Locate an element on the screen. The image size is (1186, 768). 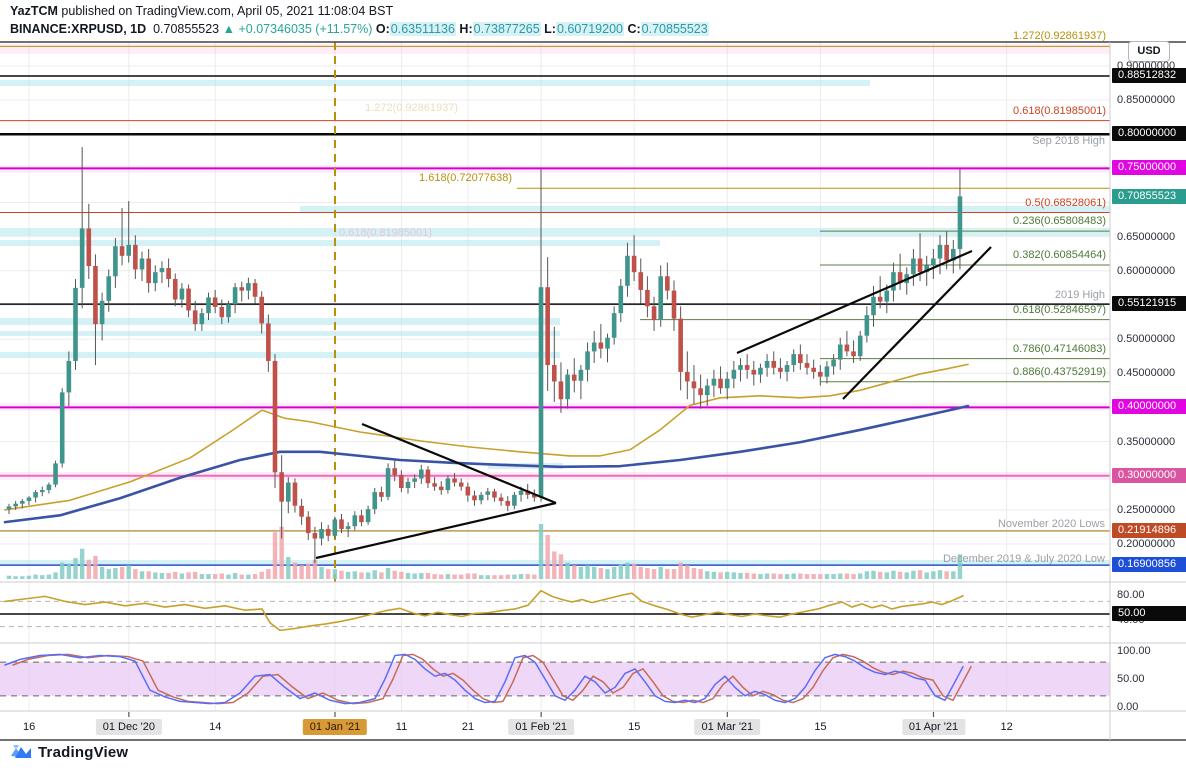
price-level-badge: 0.88512832 is located at coordinates (1149, 76).